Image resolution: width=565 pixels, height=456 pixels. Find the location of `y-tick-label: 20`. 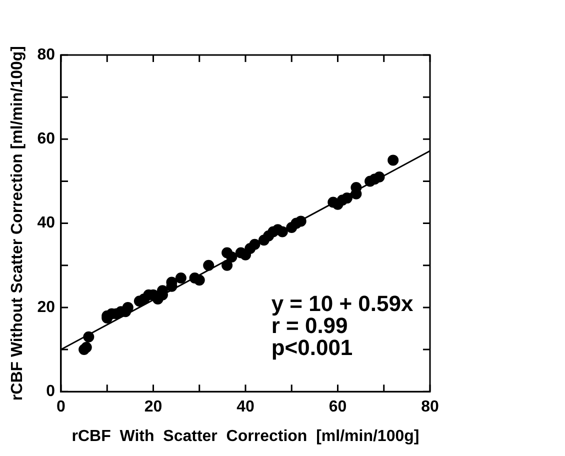

y-tick-label: 20 is located at coordinates (46, 307).